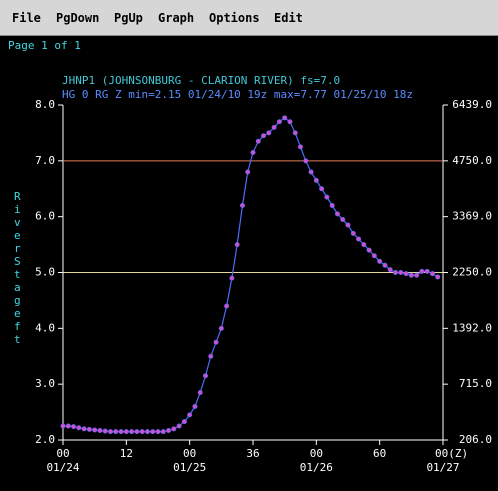 The height and width of the screenshot is (491, 498). What do you see at coordinates (45, 327) in the screenshot?
I see `y-tick-label: 4.0` at bounding box center [45, 327].